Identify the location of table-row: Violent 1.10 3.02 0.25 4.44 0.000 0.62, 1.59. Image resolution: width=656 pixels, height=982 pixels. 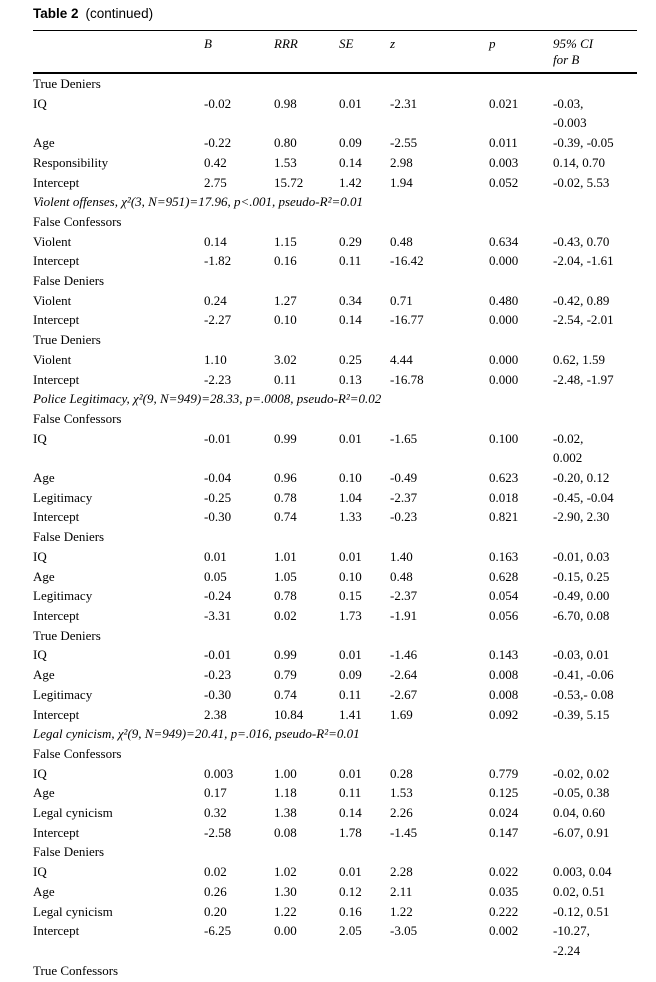
(335, 360).